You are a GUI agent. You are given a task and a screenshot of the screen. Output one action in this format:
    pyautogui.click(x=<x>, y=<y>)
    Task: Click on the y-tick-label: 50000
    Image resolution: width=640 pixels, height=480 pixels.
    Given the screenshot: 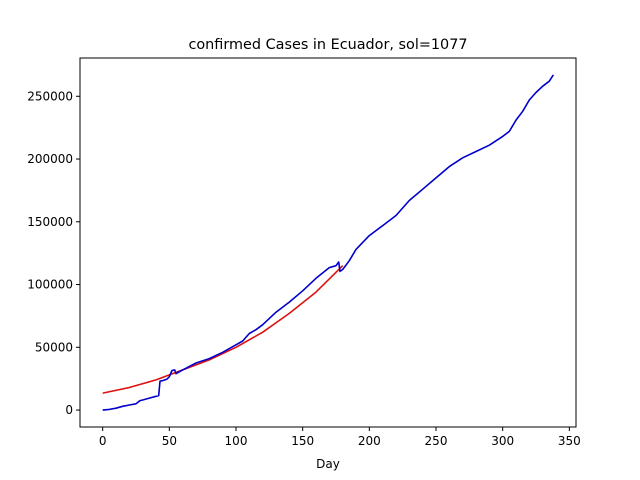 What is the action you would take?
    pyautogui.click(x=54, y=347)
    